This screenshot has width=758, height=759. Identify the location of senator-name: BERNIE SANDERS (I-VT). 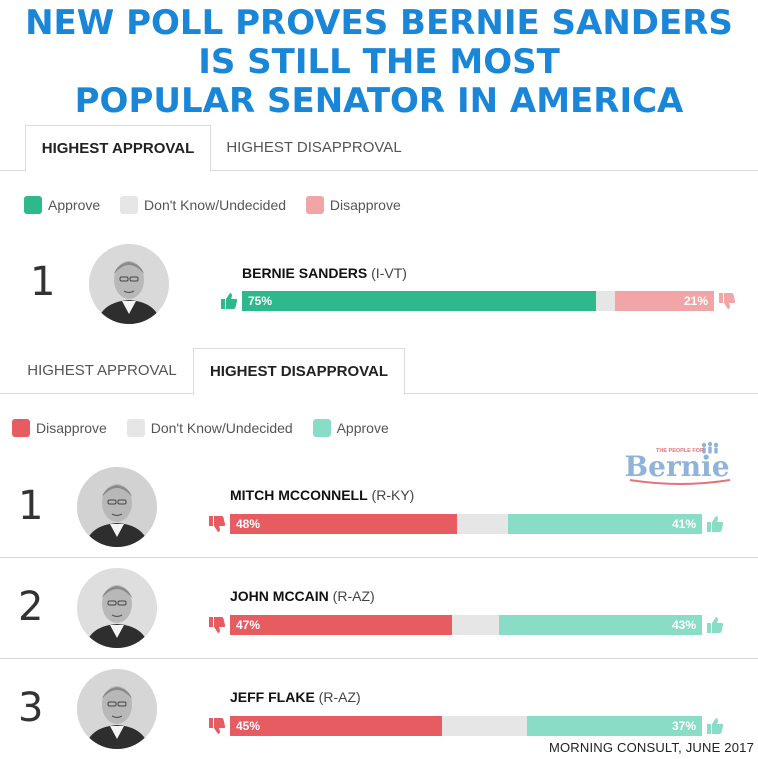
(324, 273).